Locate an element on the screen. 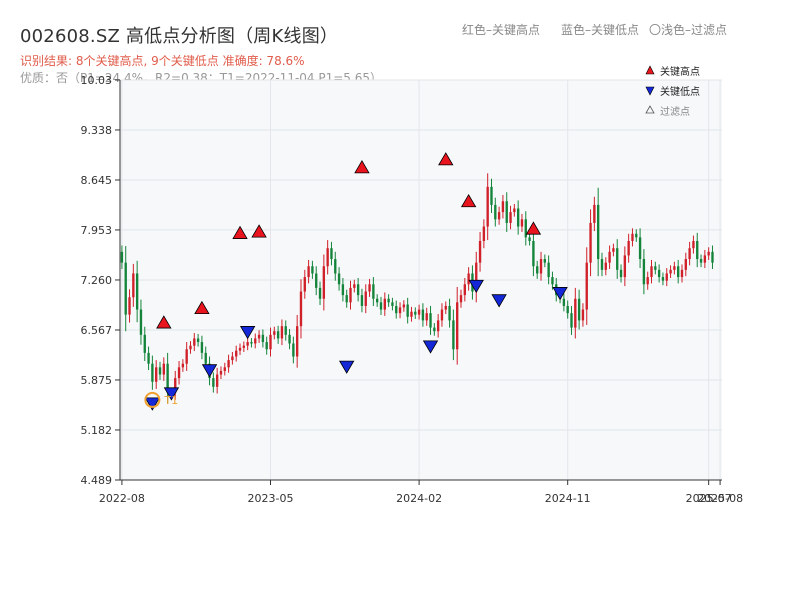  x-tick-label: 2025-07 is located at coordinates (709, 498).